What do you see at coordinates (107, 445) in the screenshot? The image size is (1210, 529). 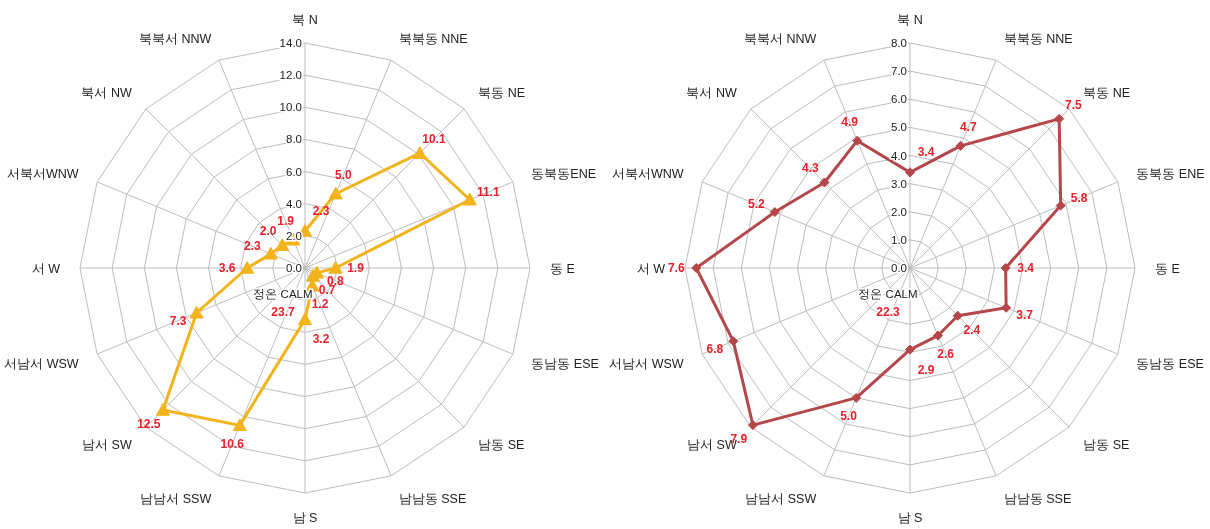 I see `spoke-label: 남서 SW` at bounding box center [107, 445].